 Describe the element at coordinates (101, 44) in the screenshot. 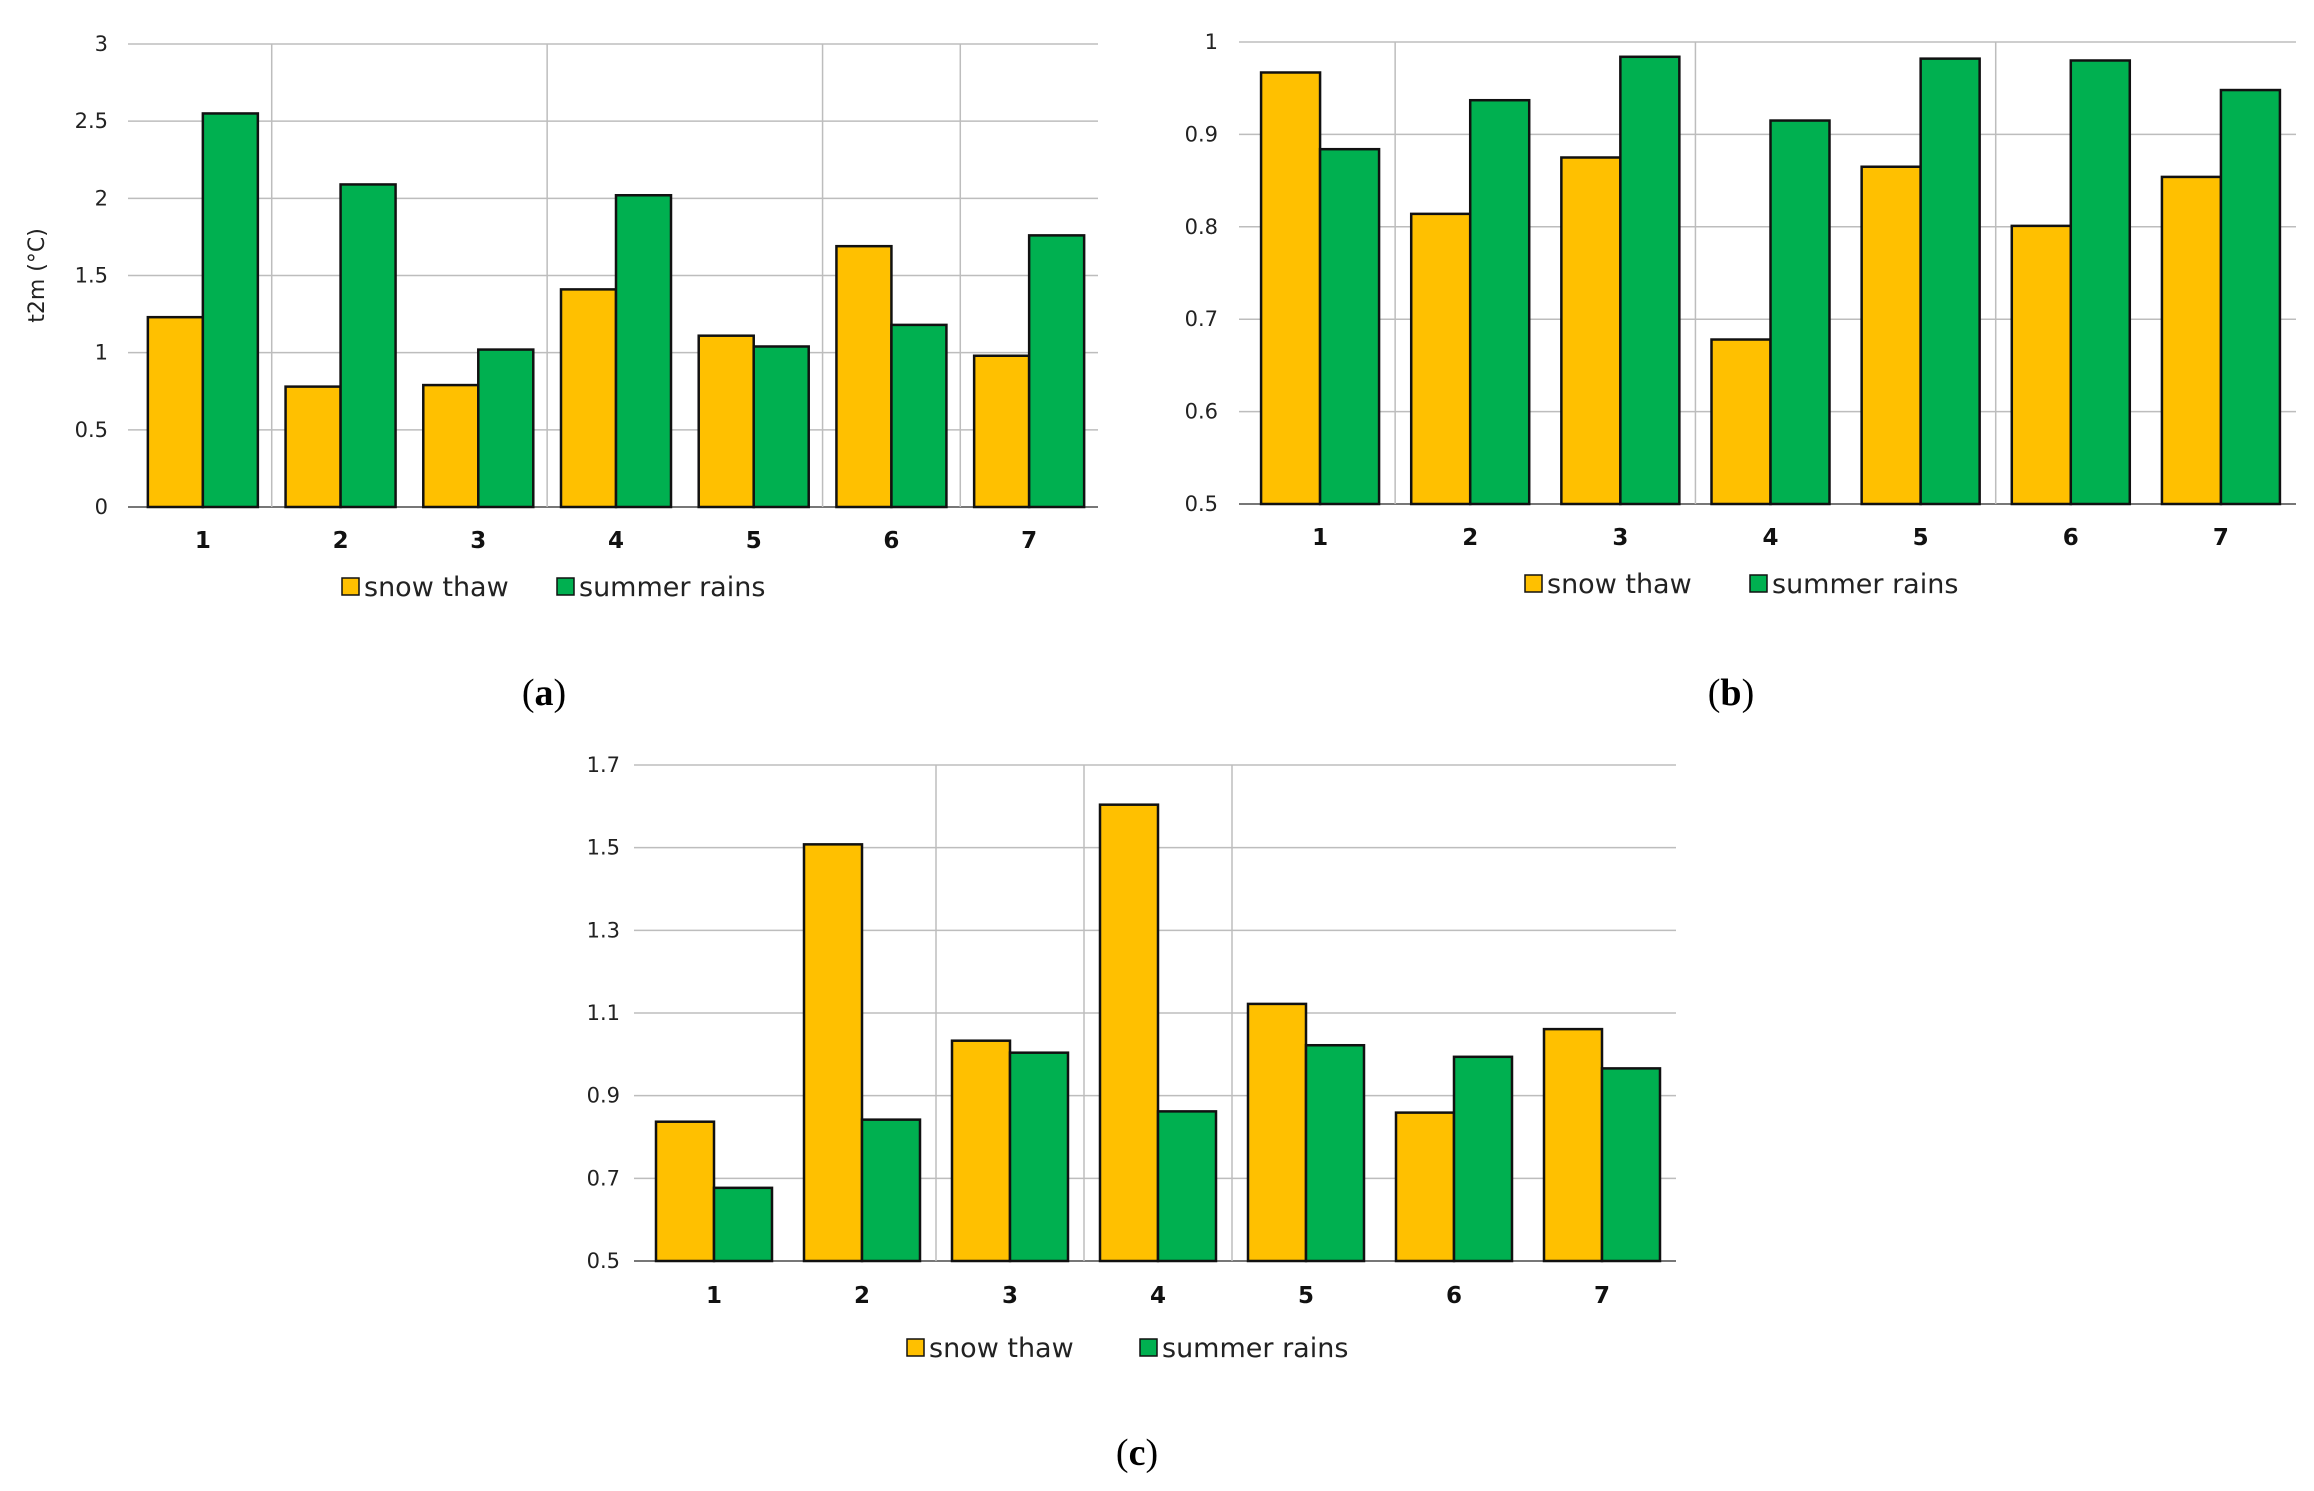

I see `y-tick-label: 3` at that location.